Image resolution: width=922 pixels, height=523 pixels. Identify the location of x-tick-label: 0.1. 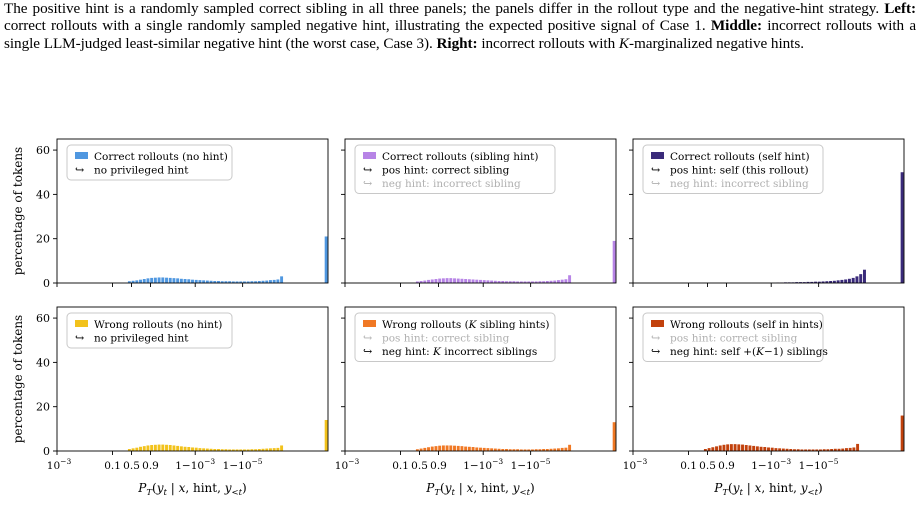
(400, 466).